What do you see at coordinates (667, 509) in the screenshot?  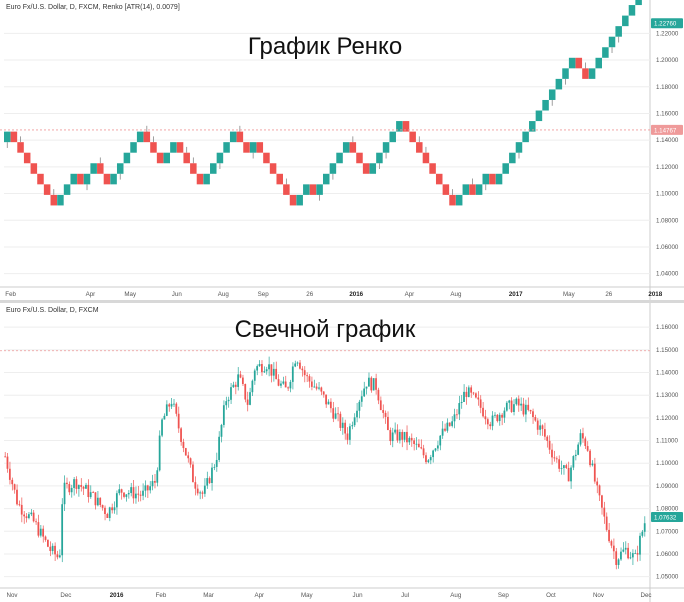 I see `y-tick-label: 1.08000` at bounding box center [667, 509].